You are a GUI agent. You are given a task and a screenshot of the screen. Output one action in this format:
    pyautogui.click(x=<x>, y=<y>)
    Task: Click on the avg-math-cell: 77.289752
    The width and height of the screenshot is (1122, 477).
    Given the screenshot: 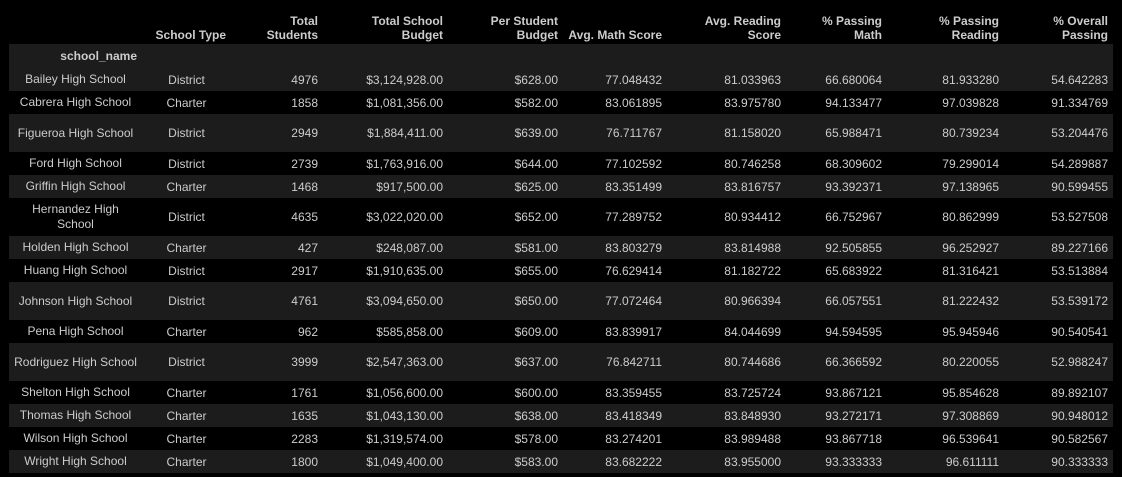 What is the action you would take?
    pyautogui.click(x=633, y=217)
    